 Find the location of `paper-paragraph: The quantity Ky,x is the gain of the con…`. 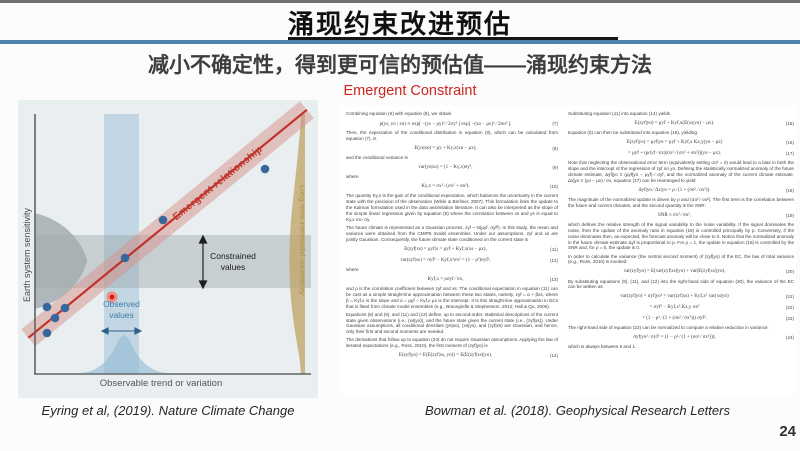

paper-paragraph: The quantity Ky,x is the gain of the con… is located at coordinates (452, 208).